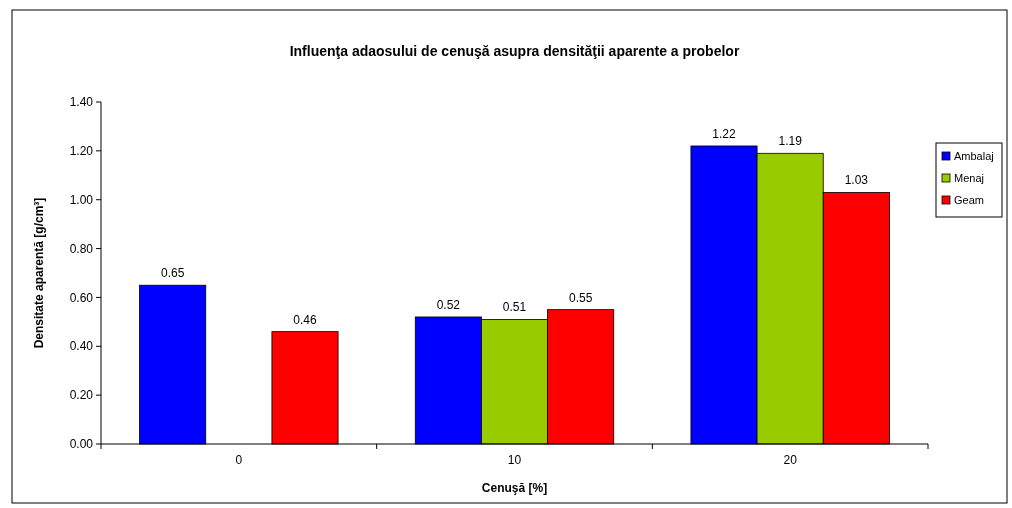 This screenshot has height=508, width=1012. Describe the element at coordinates (580, 297) in the screenshot. I see `data-label: 0.55` at that location.